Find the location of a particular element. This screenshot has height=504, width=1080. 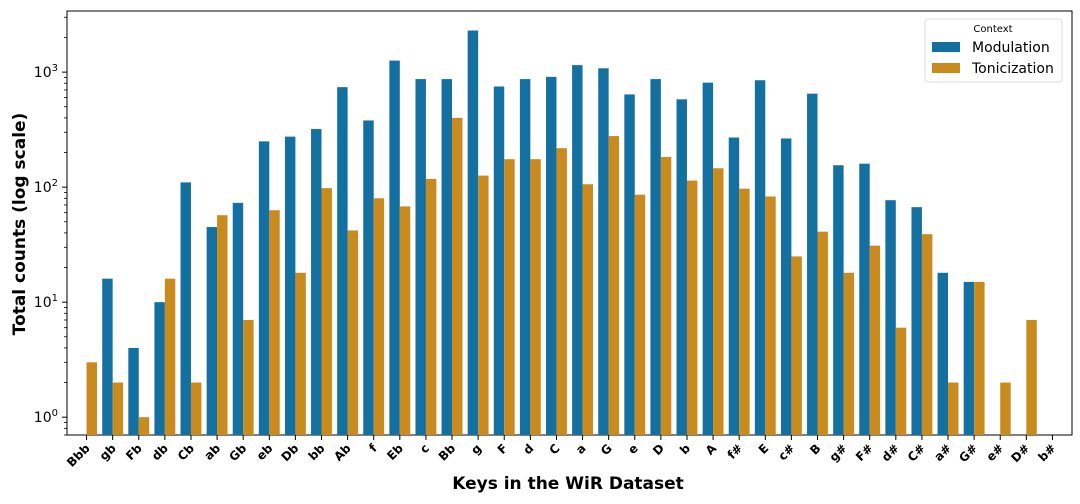

y-tick-label: 102 is located at coordinates (46, 187).